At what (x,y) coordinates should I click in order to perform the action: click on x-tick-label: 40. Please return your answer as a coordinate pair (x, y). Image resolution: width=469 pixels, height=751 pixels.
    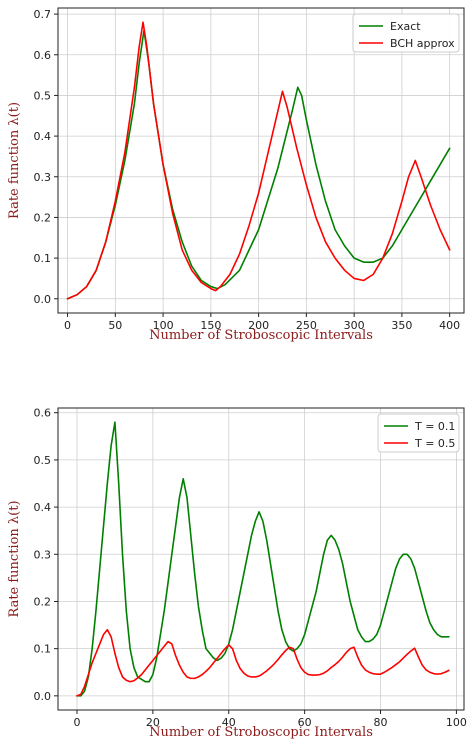
    Looking at the image, I should click on (229, 722).